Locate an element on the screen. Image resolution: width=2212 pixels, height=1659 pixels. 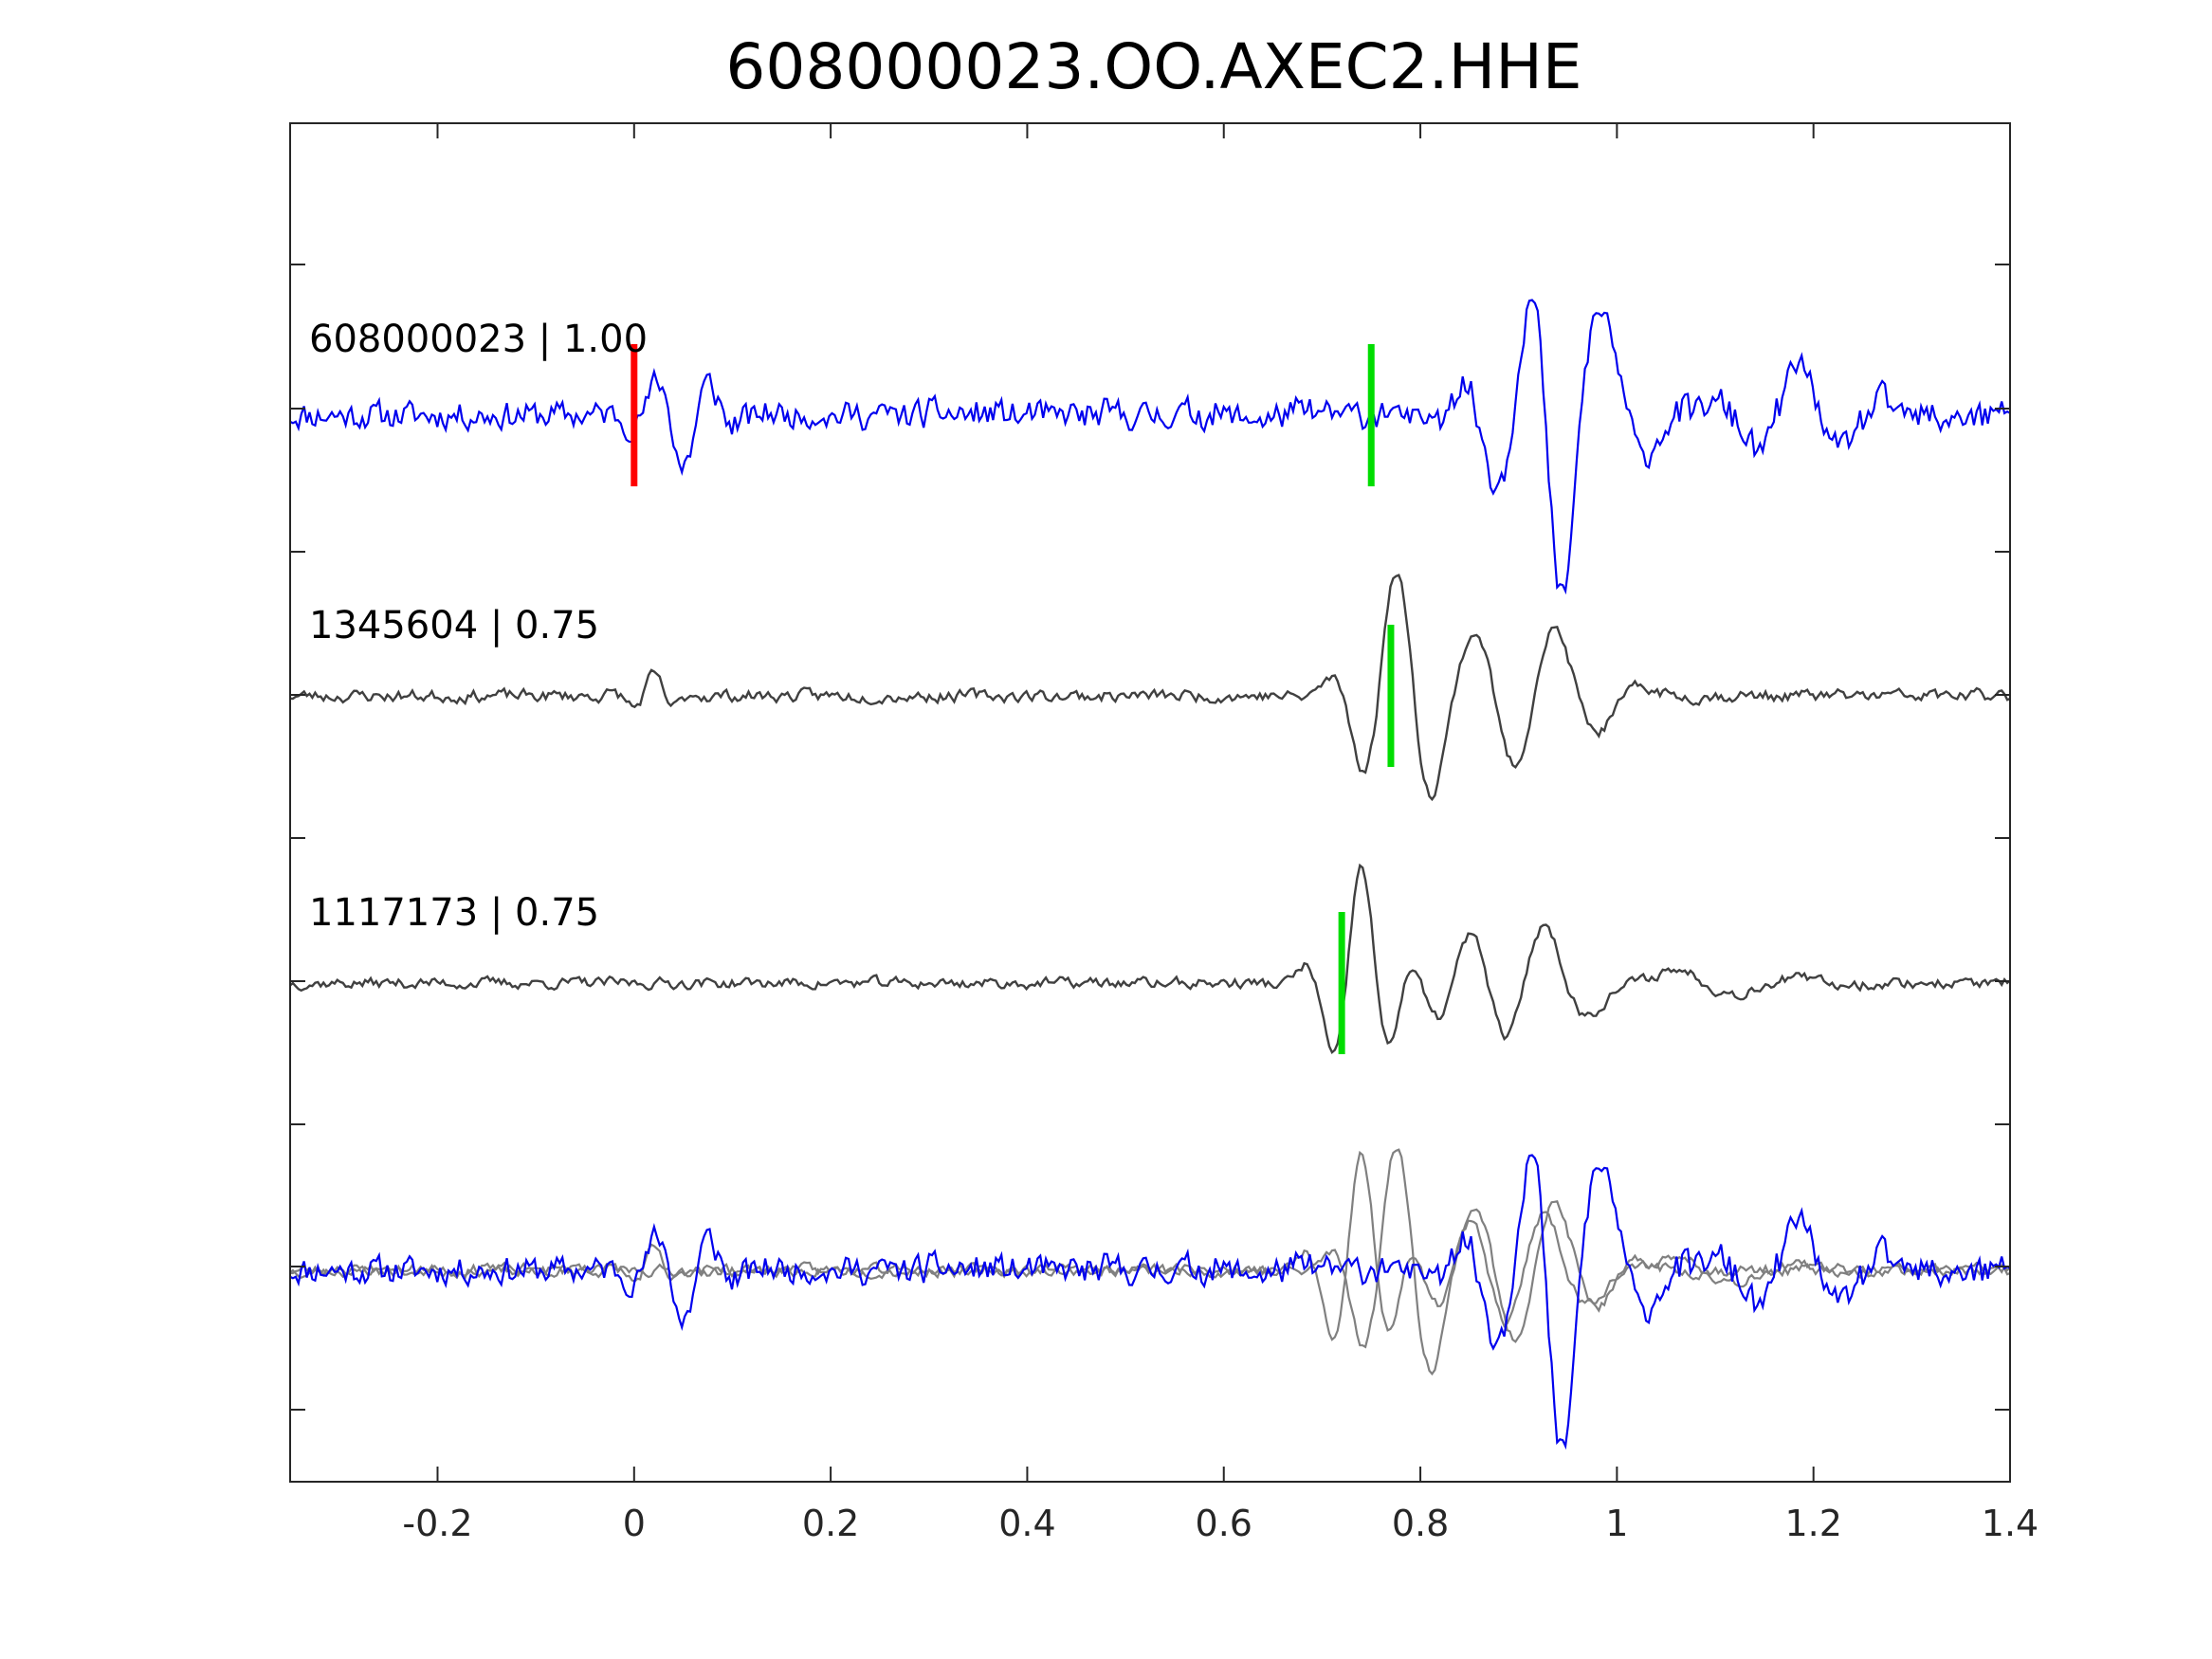
trace-label-1345604: 1345604 | 0.75 is located at coordinates (454, 625).